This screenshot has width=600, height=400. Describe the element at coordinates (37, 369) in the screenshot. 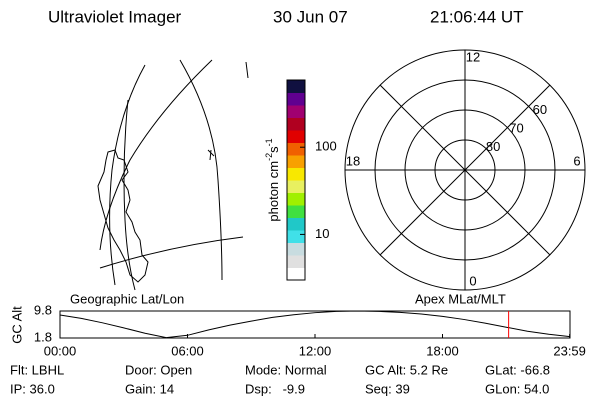

I see `info-field: Flt: LBHL` at that location.